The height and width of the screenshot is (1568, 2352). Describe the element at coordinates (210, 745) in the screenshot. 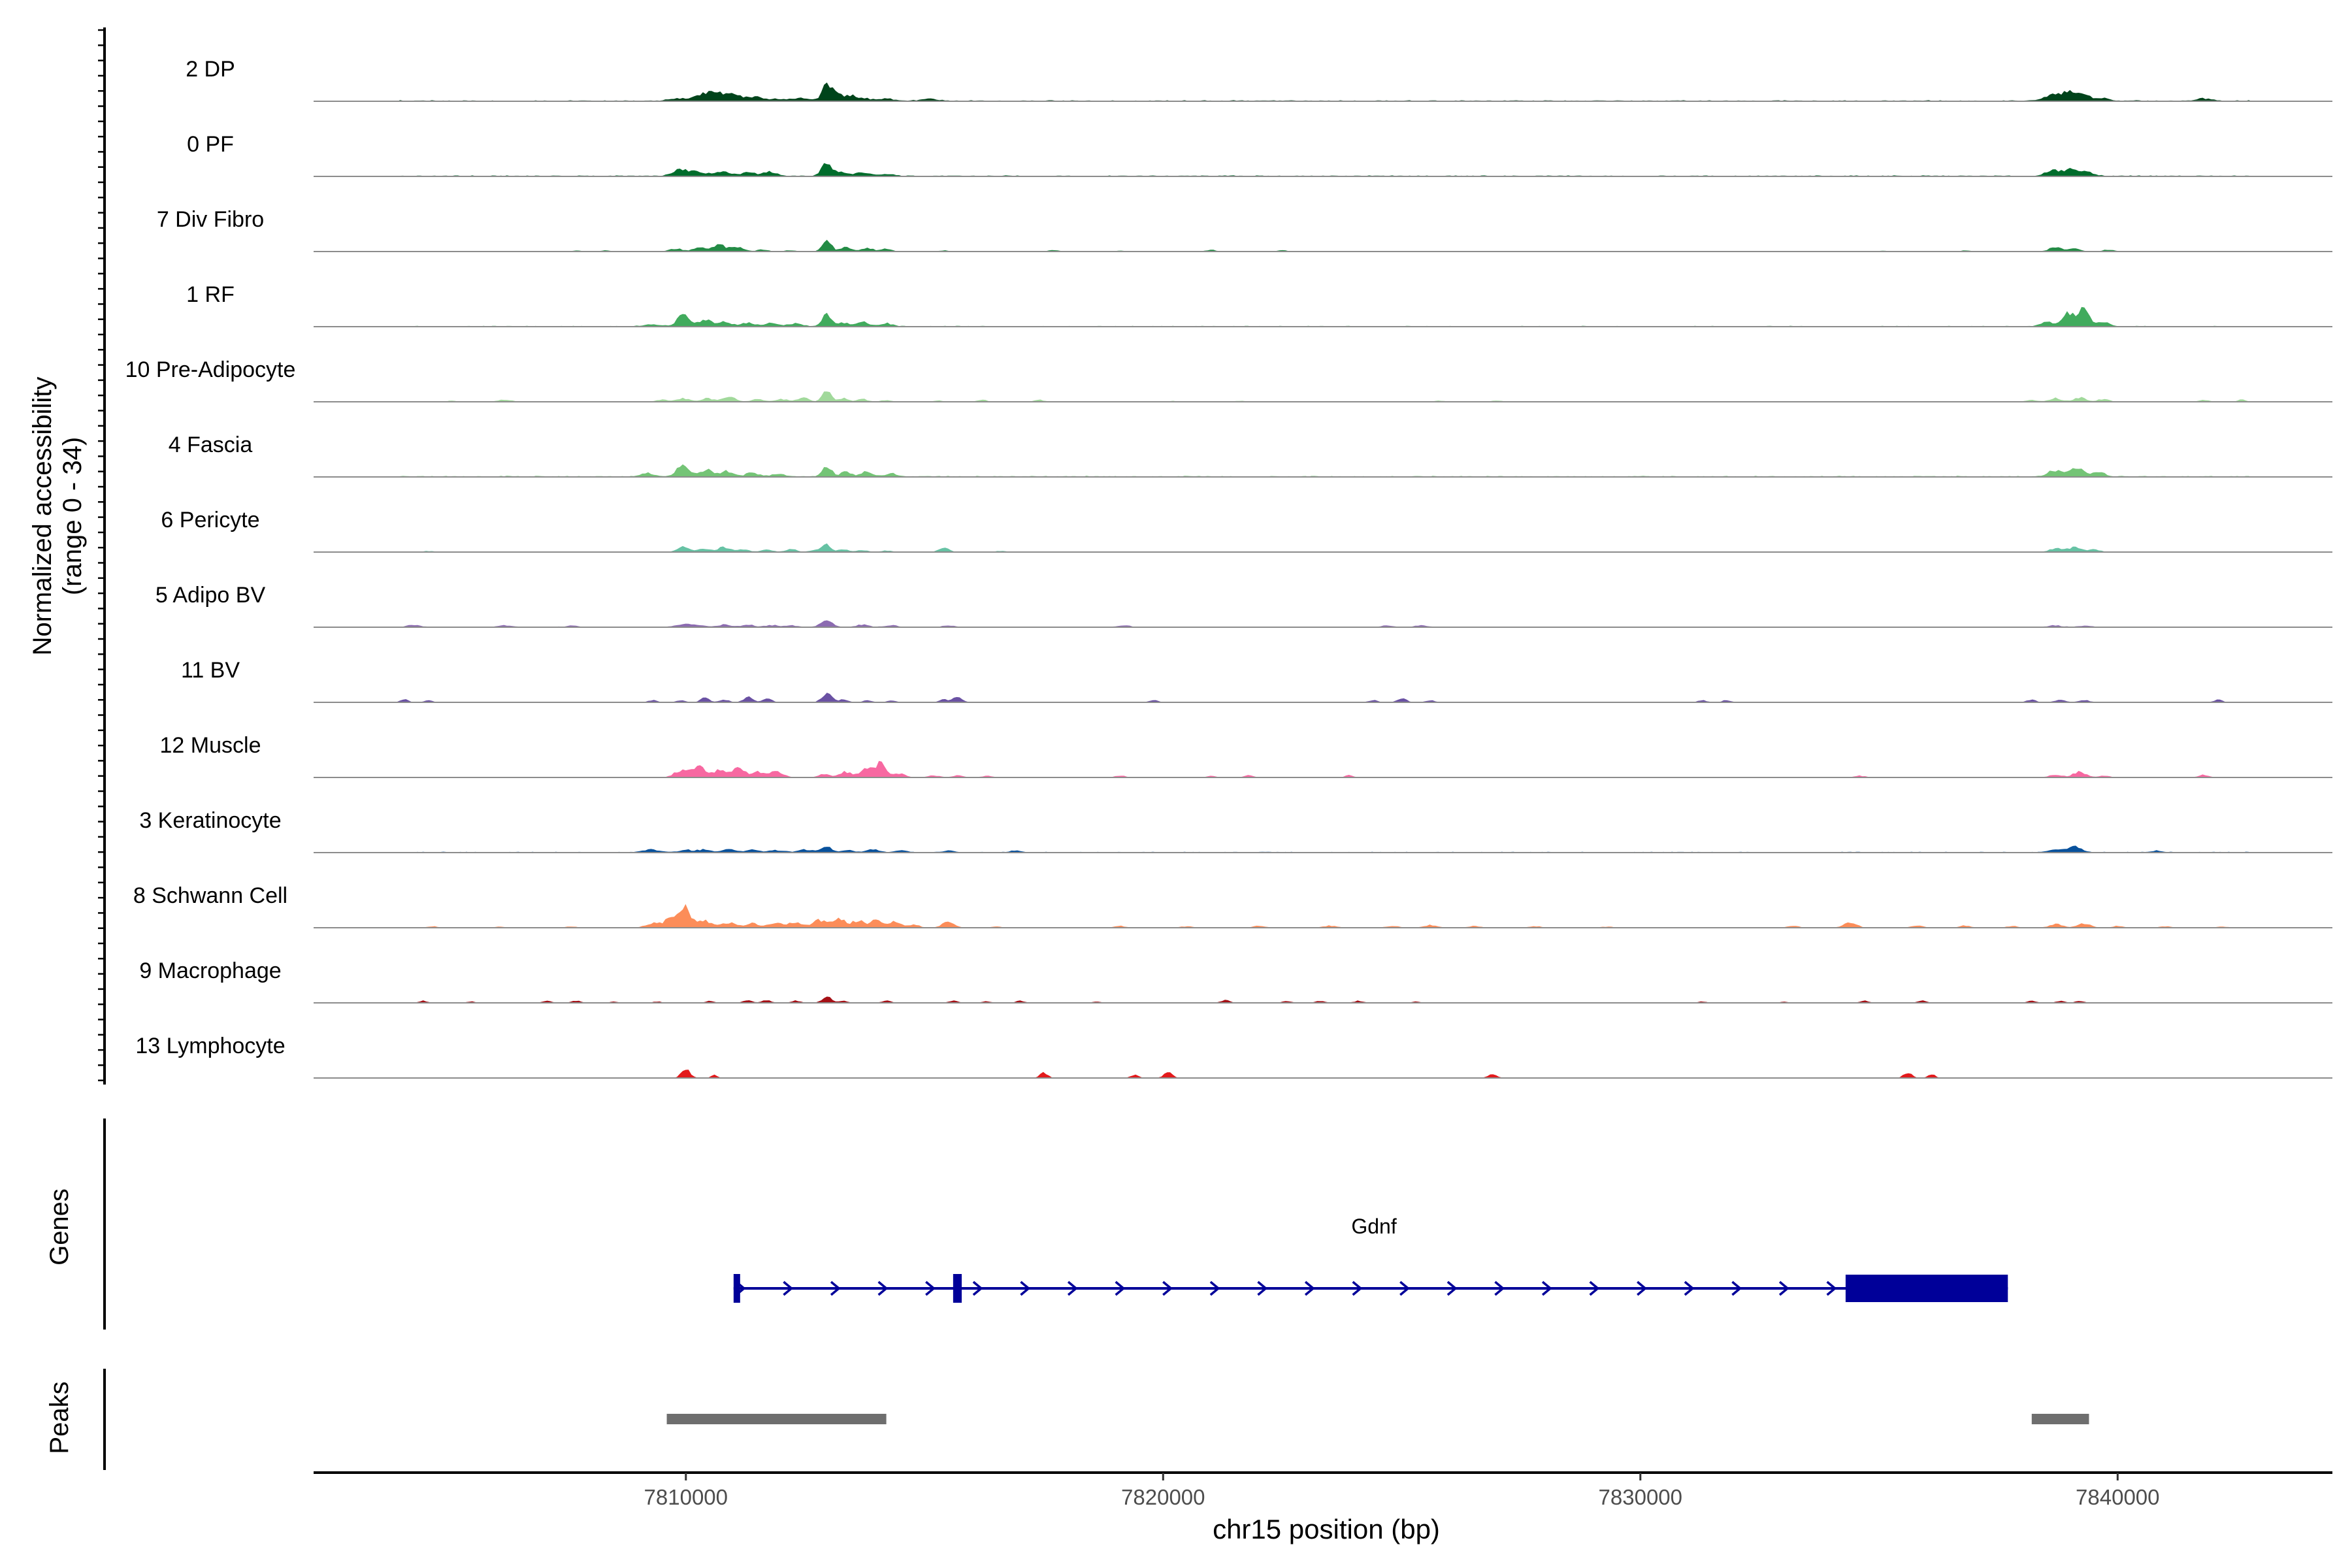

I see `track-label: 12 Muscle` at that location.